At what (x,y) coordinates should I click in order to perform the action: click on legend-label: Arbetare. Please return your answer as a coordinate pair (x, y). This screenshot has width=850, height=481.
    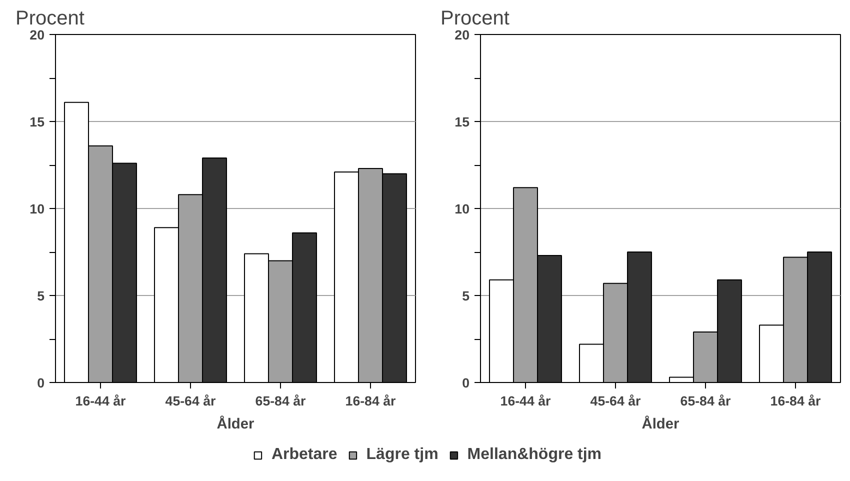
    Looking at the image, I should click on (304, 455).